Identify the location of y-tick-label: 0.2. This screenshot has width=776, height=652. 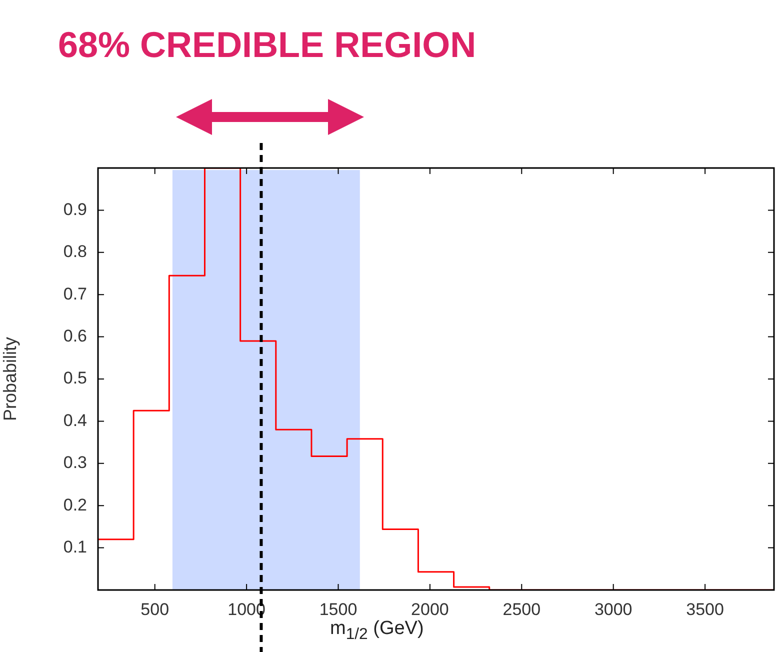
(75, 504).